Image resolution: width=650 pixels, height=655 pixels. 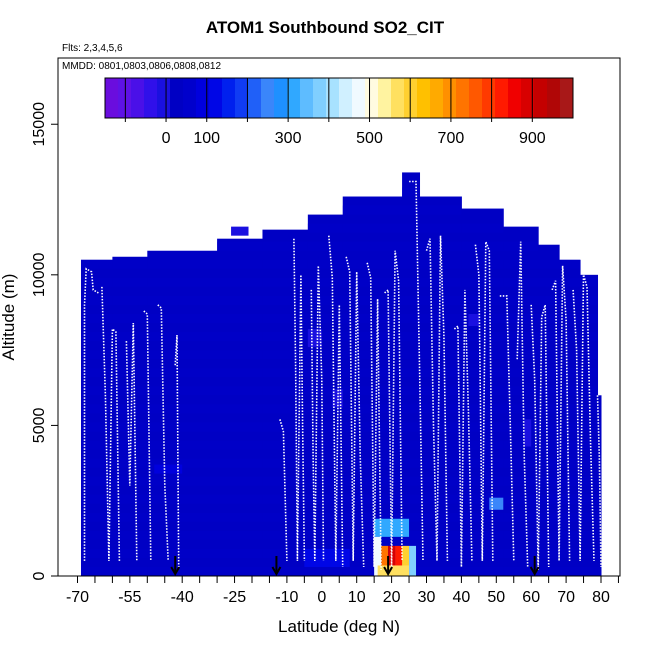 I want to click on y-tick-label: 10000, so click(x=39, y=274).